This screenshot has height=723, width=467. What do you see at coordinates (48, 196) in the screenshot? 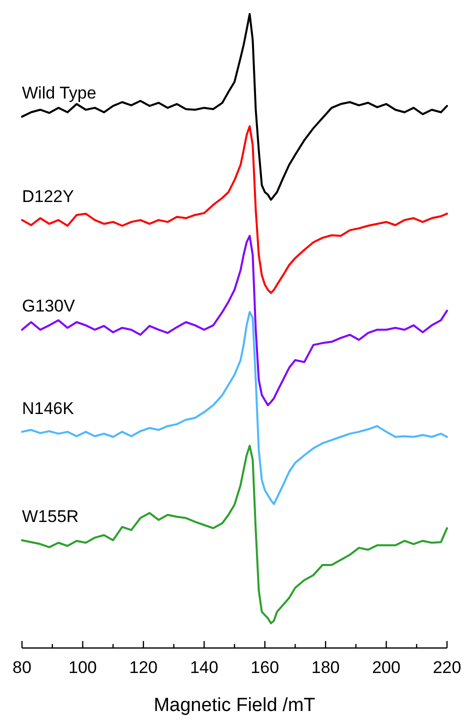
I see `series-label: D122Y` at bounding box center [48, 196].